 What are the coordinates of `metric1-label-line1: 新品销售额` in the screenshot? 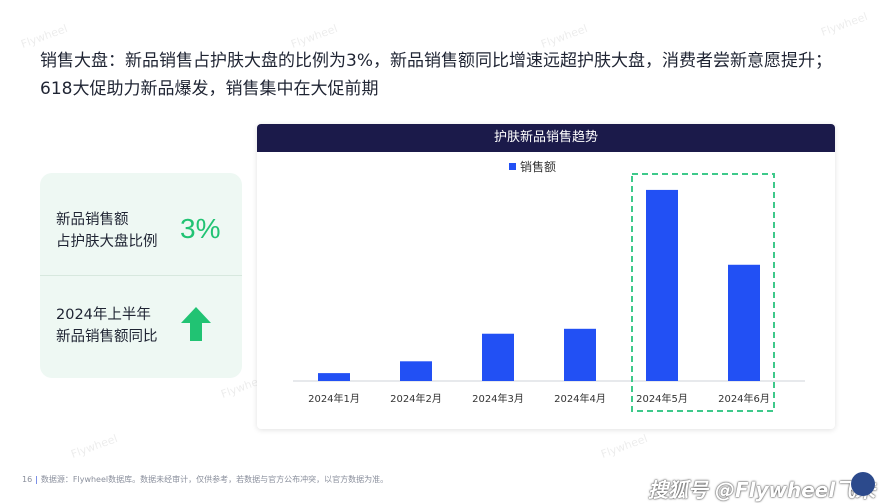 It's located at (92, 220).